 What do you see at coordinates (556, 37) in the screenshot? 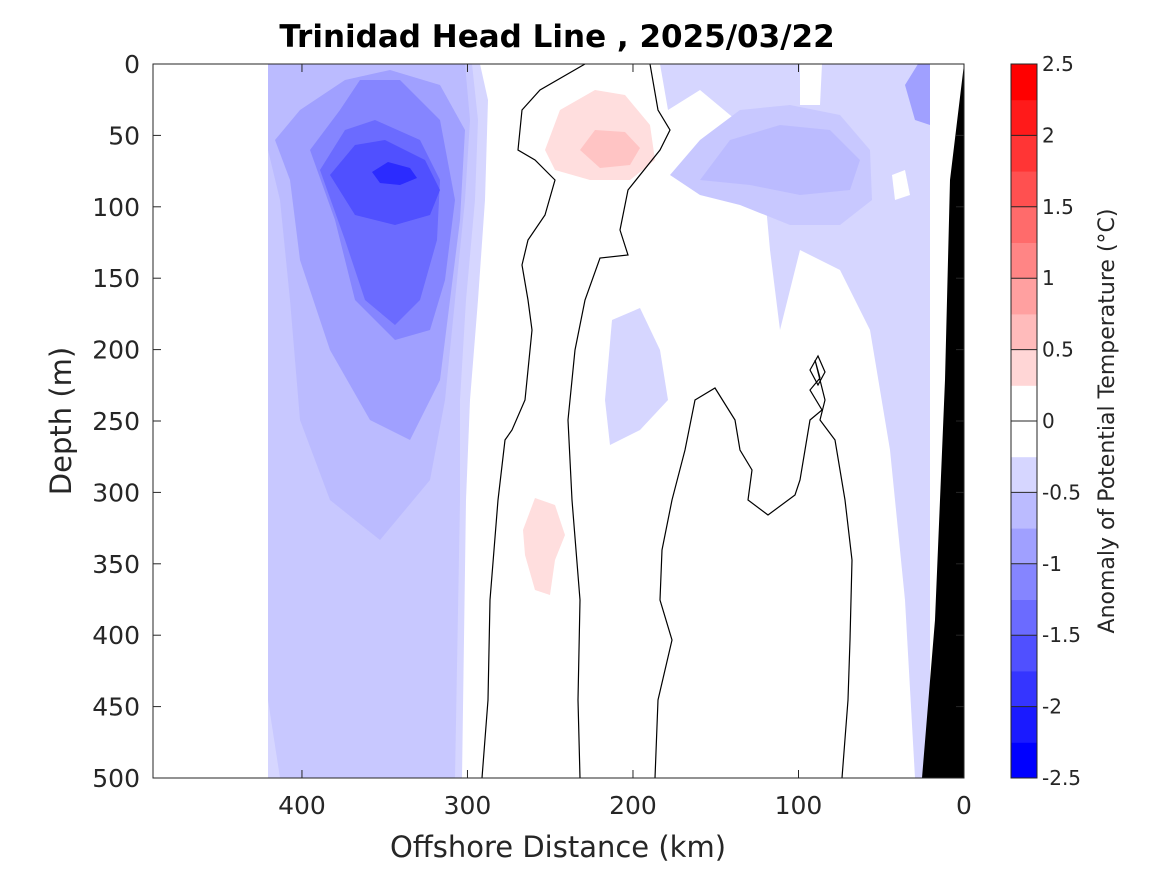
I see `chart-title: Trinidad Head Line , 2025/03/22` at bounding box center [556, 37].